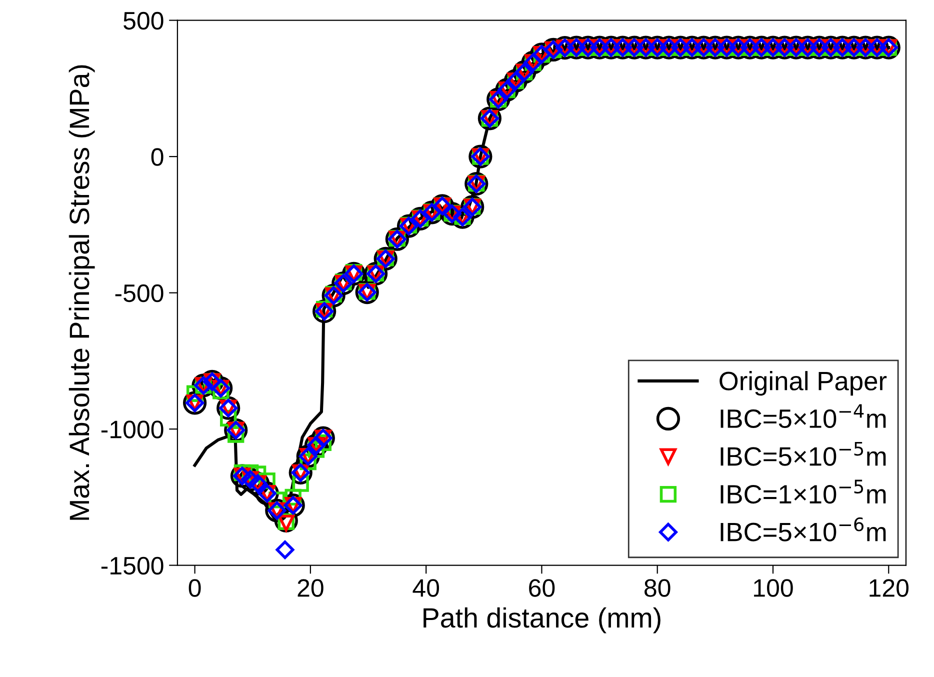 The height and width of the screenshot is (677, 934). What do you see at coordinates (139, 293) in the screenshot?
I see `y-tick-label: -500` at bounding box center [139, 293].